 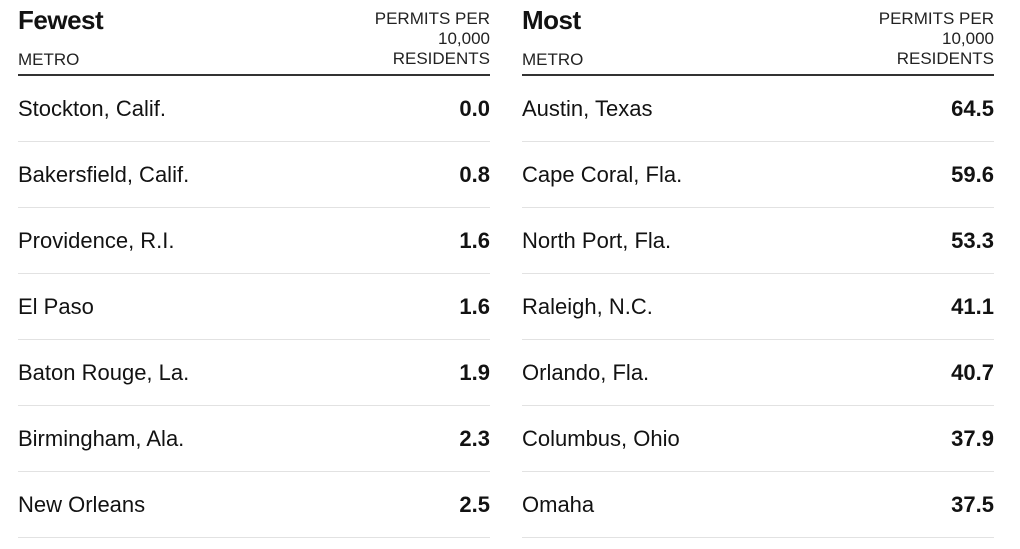 What do you see at coordinates (254, 109) in the screenshot?
I see `table-row: Stockton, Calif. 0.0` at bounding box center [254, 109].